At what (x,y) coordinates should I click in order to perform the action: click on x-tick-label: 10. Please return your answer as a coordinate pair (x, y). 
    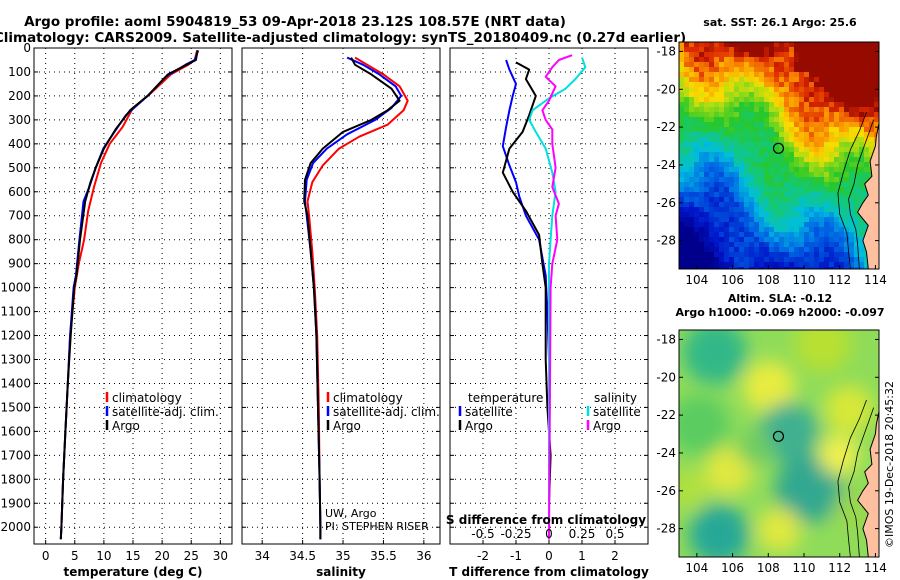
    Looking at the image, I should click on (103, 556).